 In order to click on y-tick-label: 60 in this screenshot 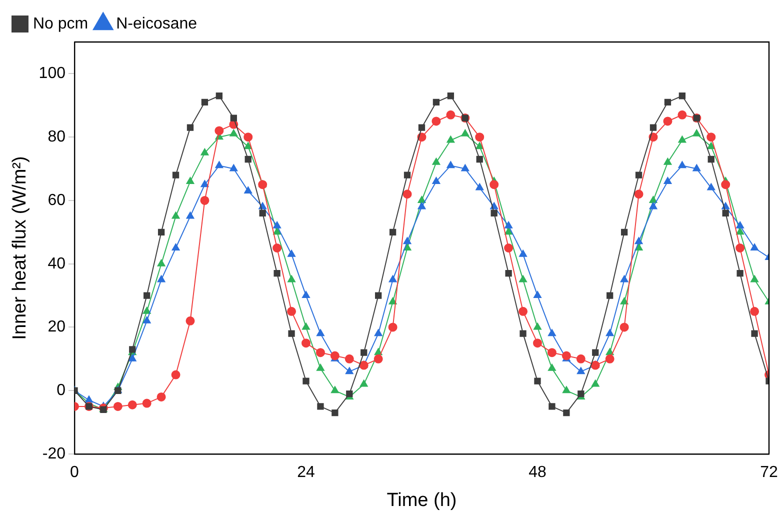, I will do `click(57, 200)`.